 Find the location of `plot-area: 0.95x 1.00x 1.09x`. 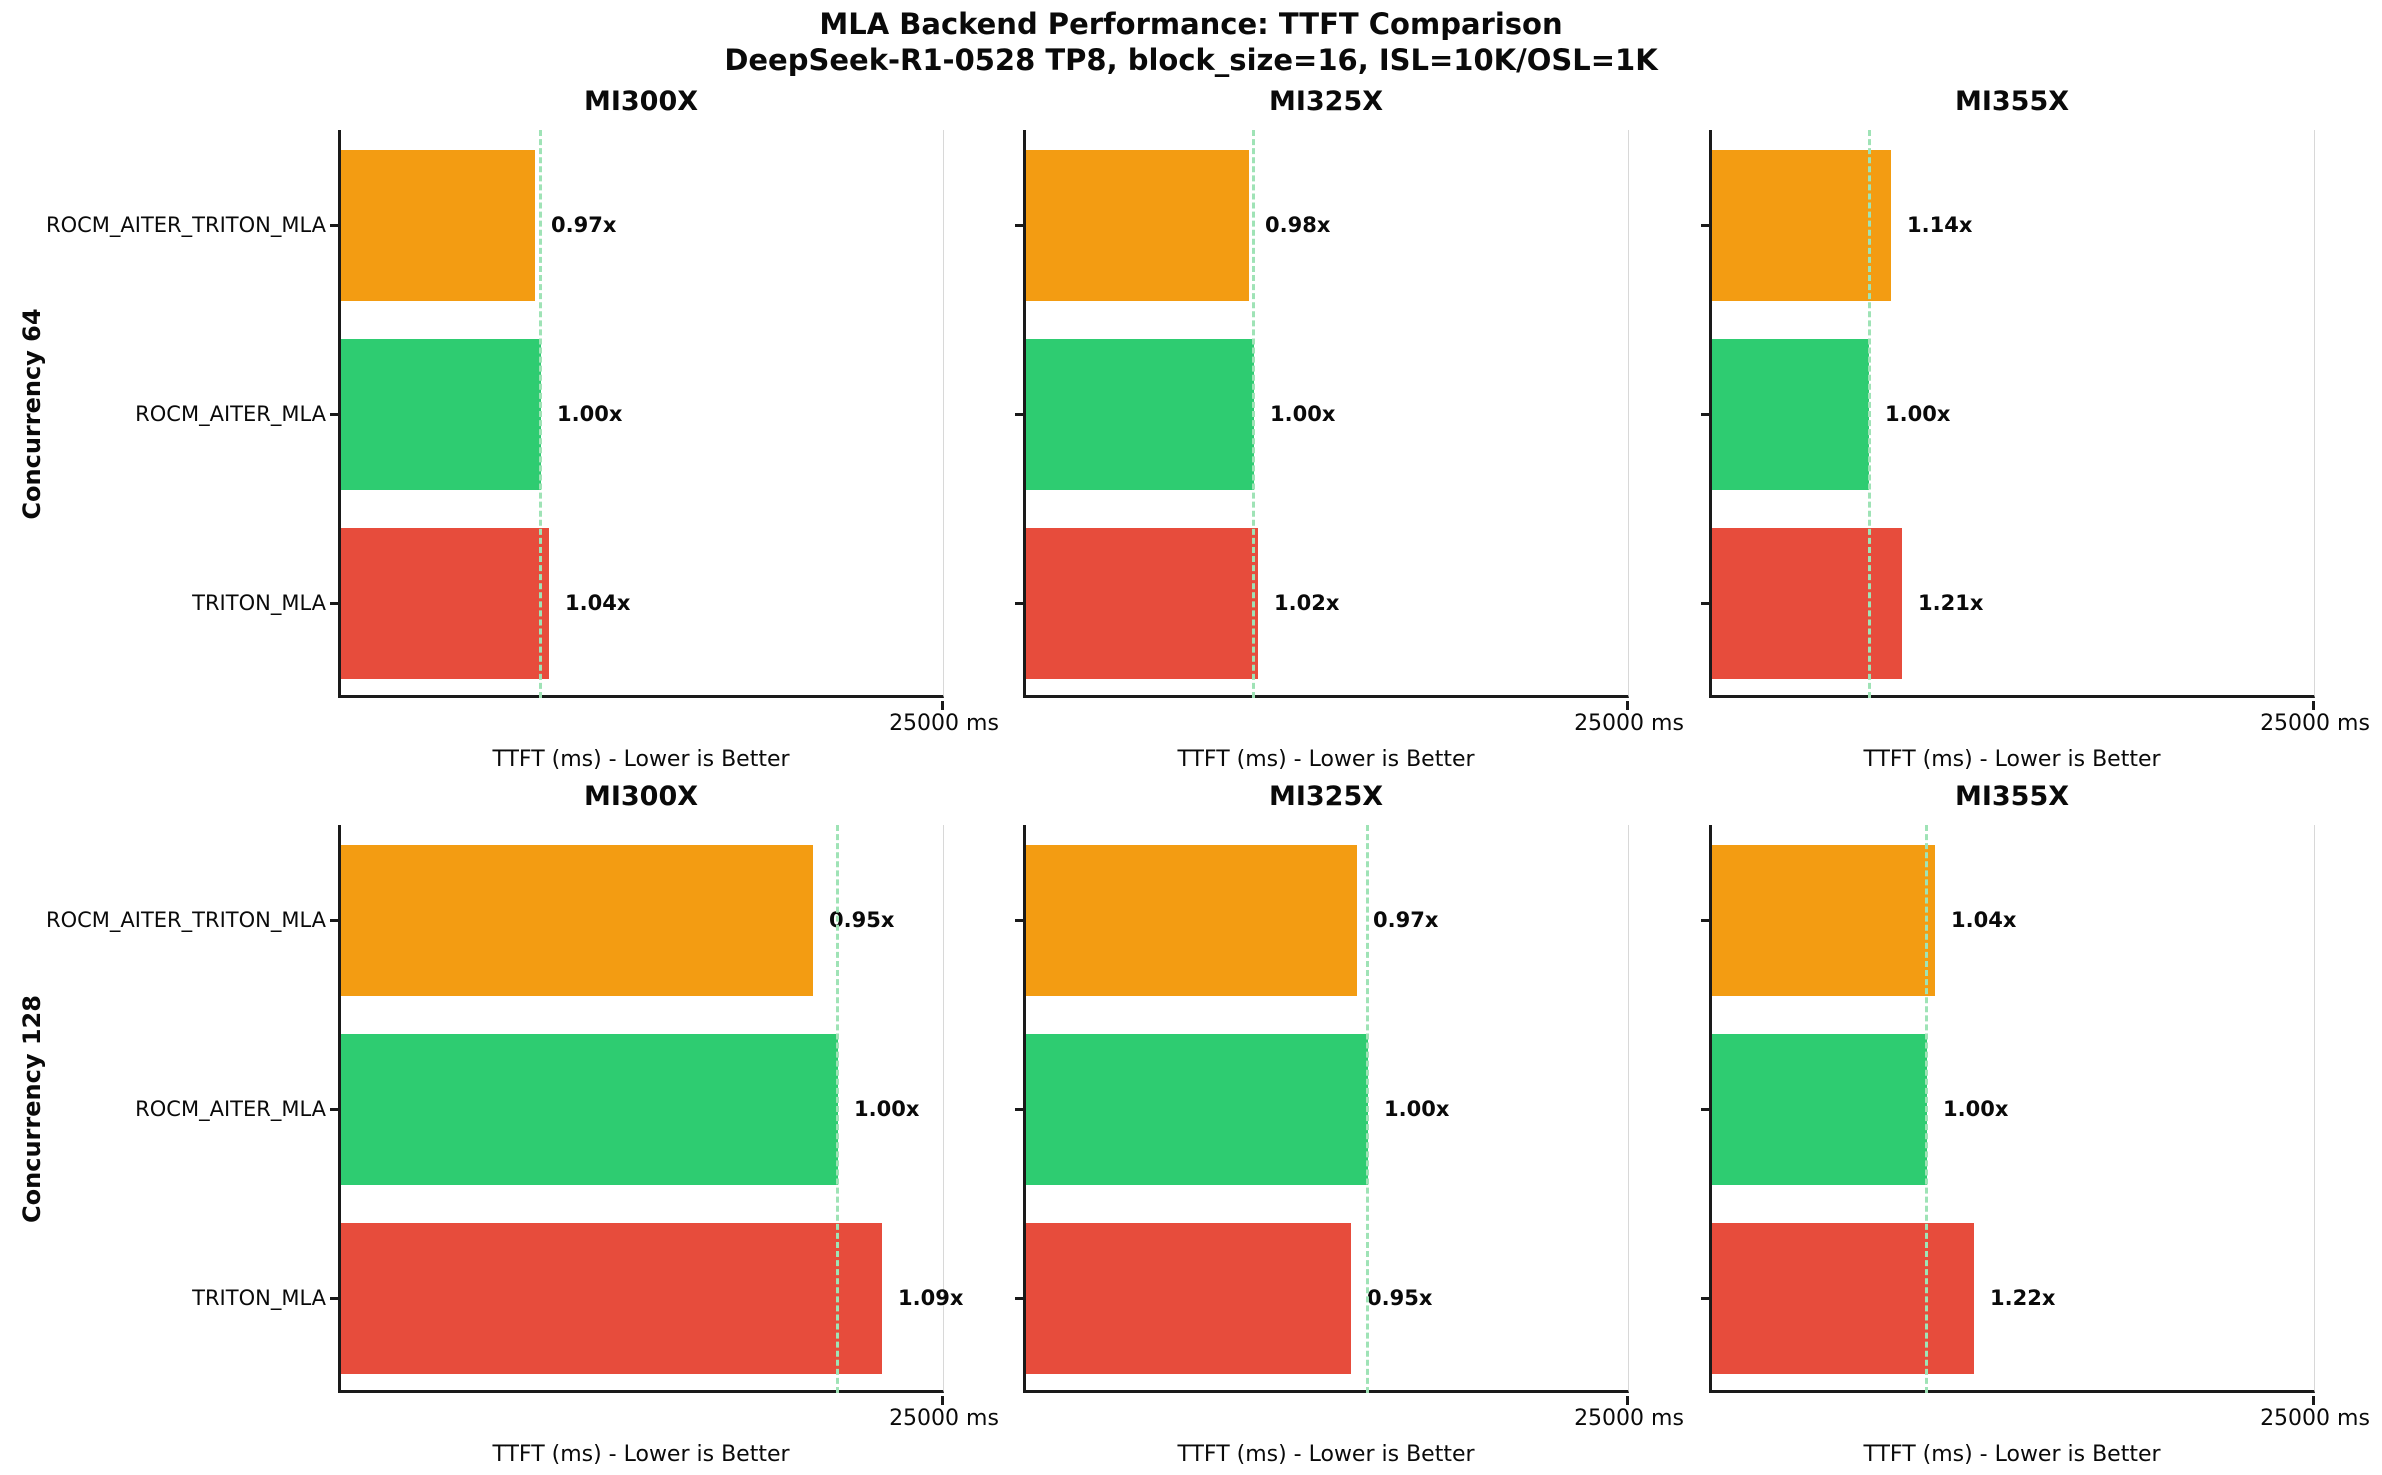

plot-area: 0.95x 1.00x 1.09x is located at coordinates (646, 1115).